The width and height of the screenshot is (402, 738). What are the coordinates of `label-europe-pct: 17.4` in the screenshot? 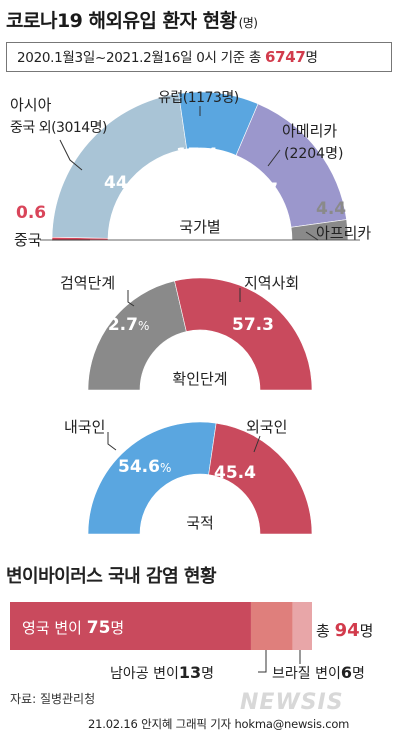 It's located at (197, 155).